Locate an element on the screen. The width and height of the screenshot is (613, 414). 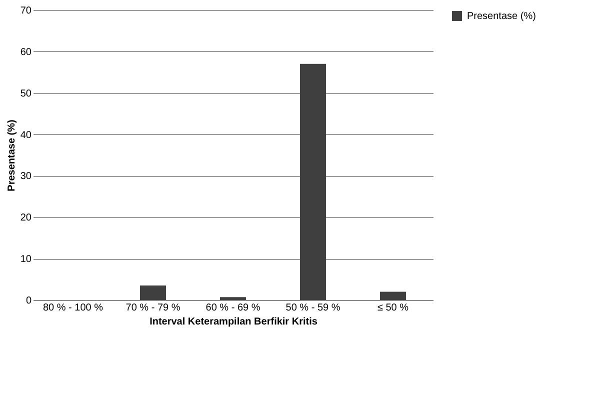
x-axis-title: Interval Keterampilan Berfikir Kritis is located at coordinates (234, 322).